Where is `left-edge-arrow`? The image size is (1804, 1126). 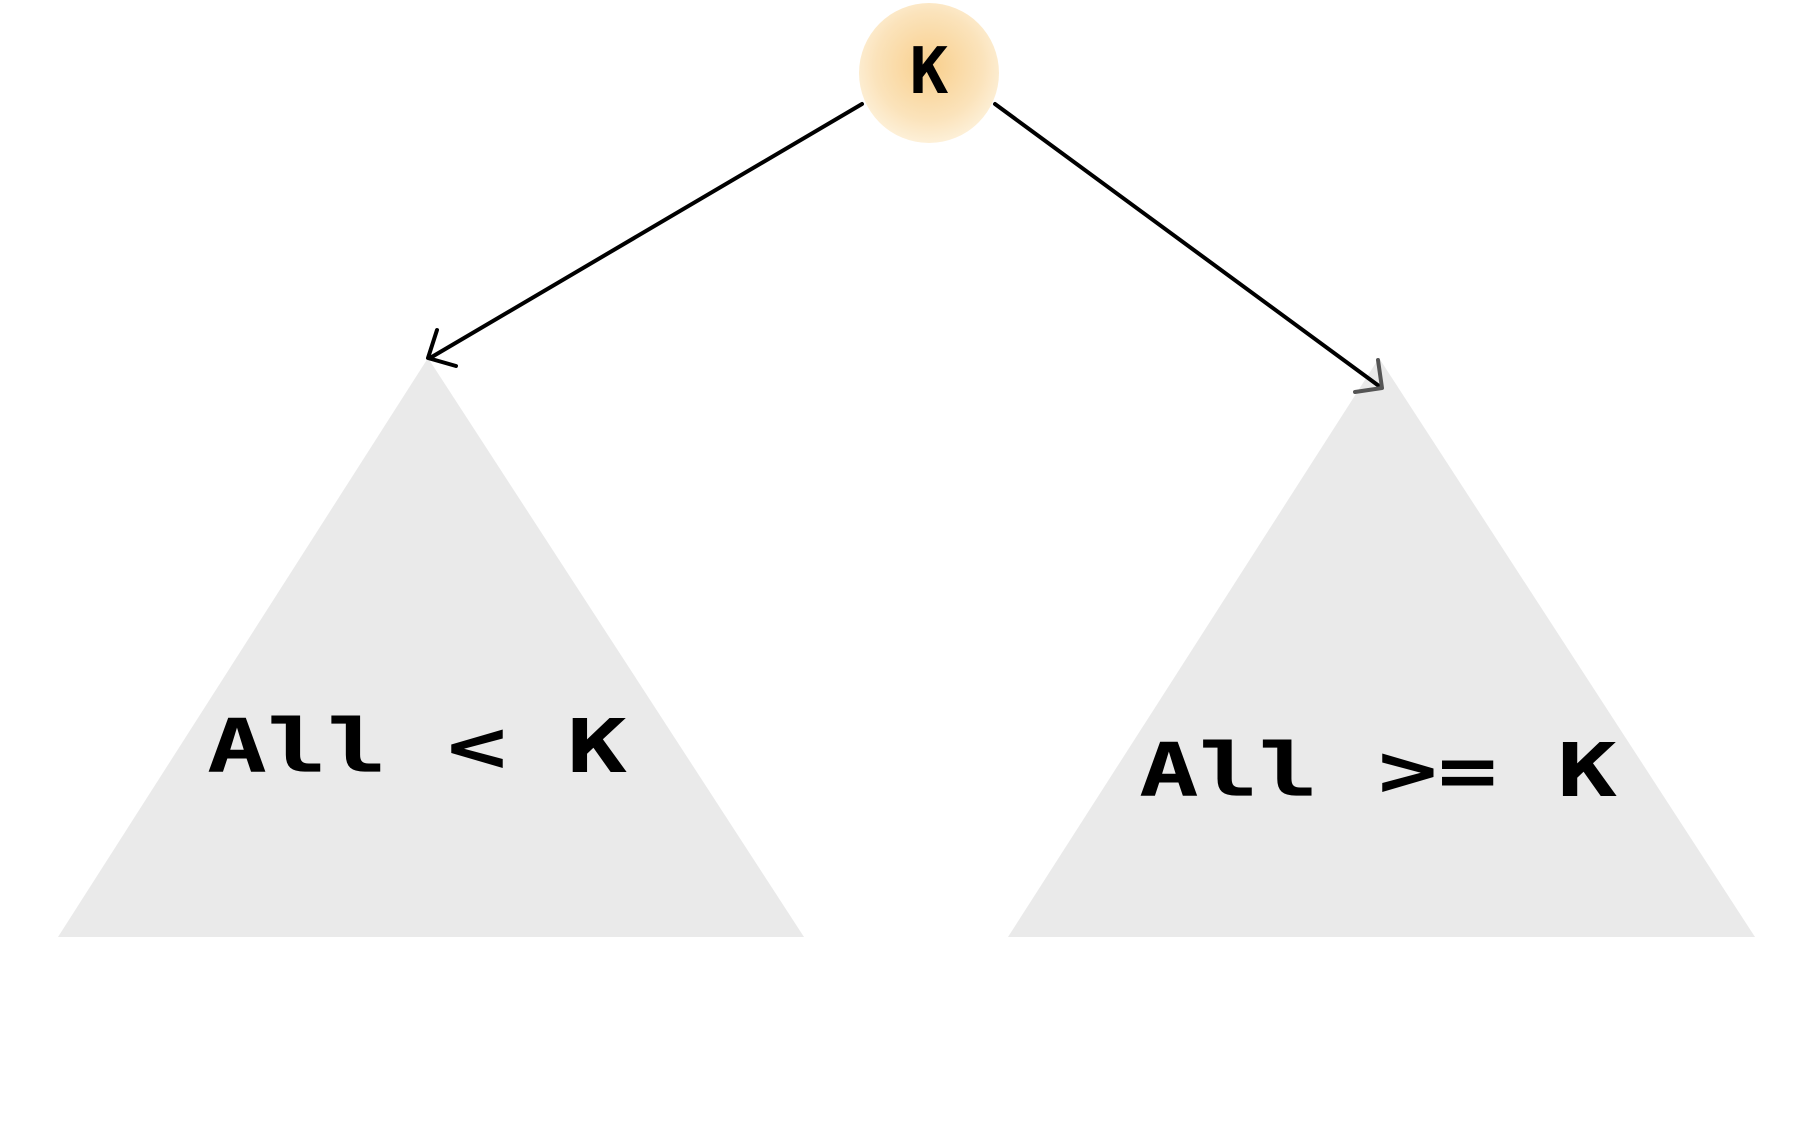 left-edge-arrow is located at coordinates (645, 235).